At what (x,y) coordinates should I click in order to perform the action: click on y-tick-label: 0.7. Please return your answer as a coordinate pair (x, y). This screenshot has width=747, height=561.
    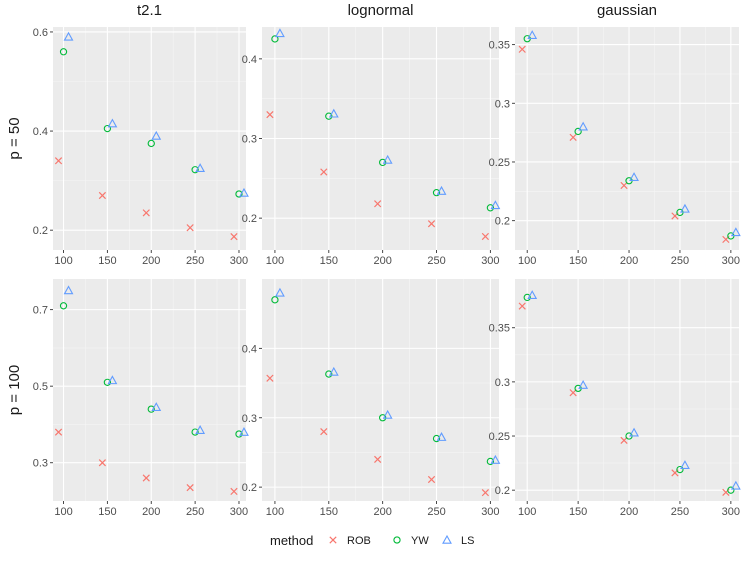
    Looking at the image, I should click on (40, 311).